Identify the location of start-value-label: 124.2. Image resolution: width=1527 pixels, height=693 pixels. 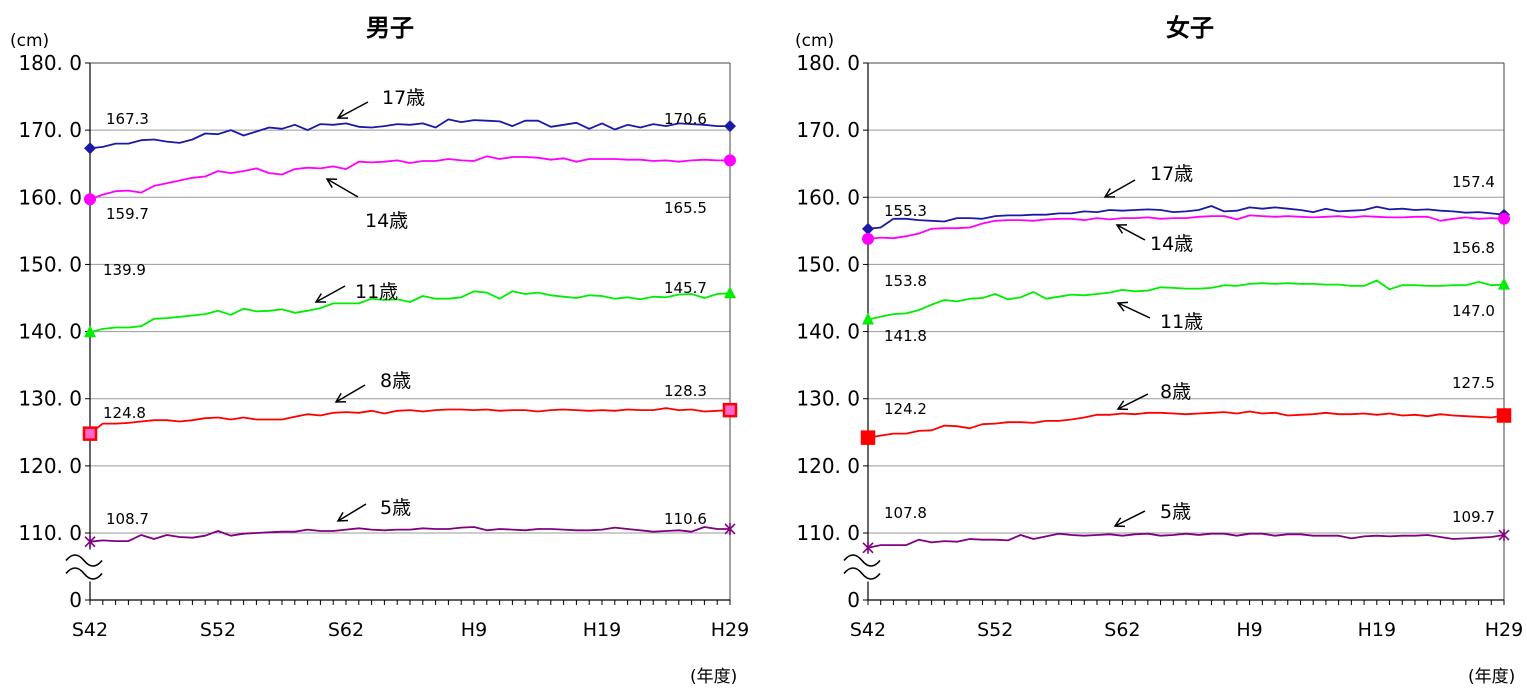
(905, 409).